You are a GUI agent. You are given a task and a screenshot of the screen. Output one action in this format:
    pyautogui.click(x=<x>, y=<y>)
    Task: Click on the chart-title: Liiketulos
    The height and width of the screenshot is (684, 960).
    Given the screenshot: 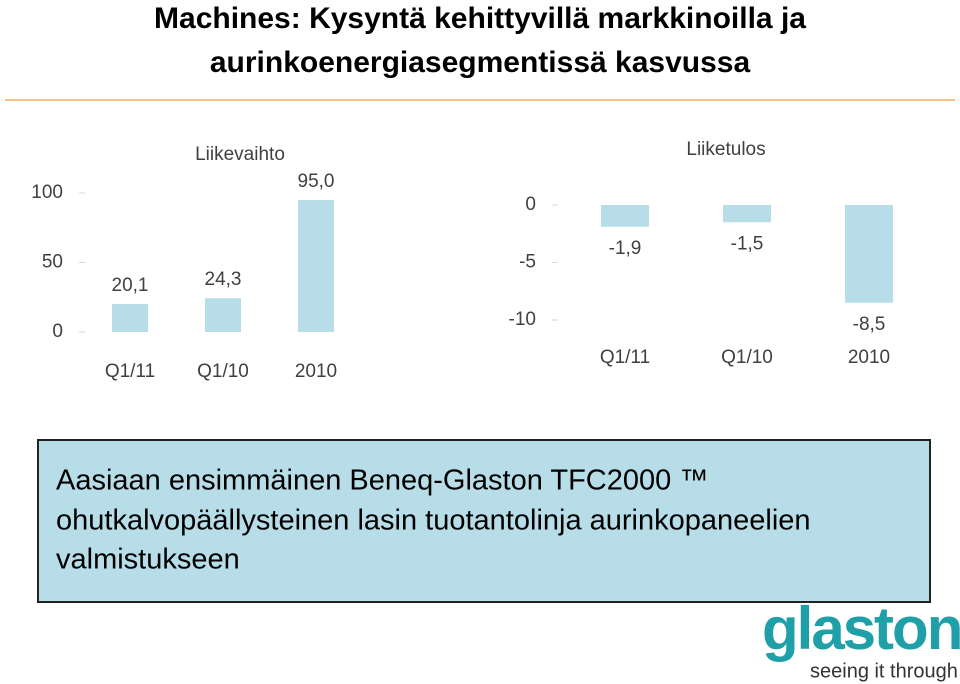 What is the action you would take?
    pyautogui.click(x=725, y=149)
    